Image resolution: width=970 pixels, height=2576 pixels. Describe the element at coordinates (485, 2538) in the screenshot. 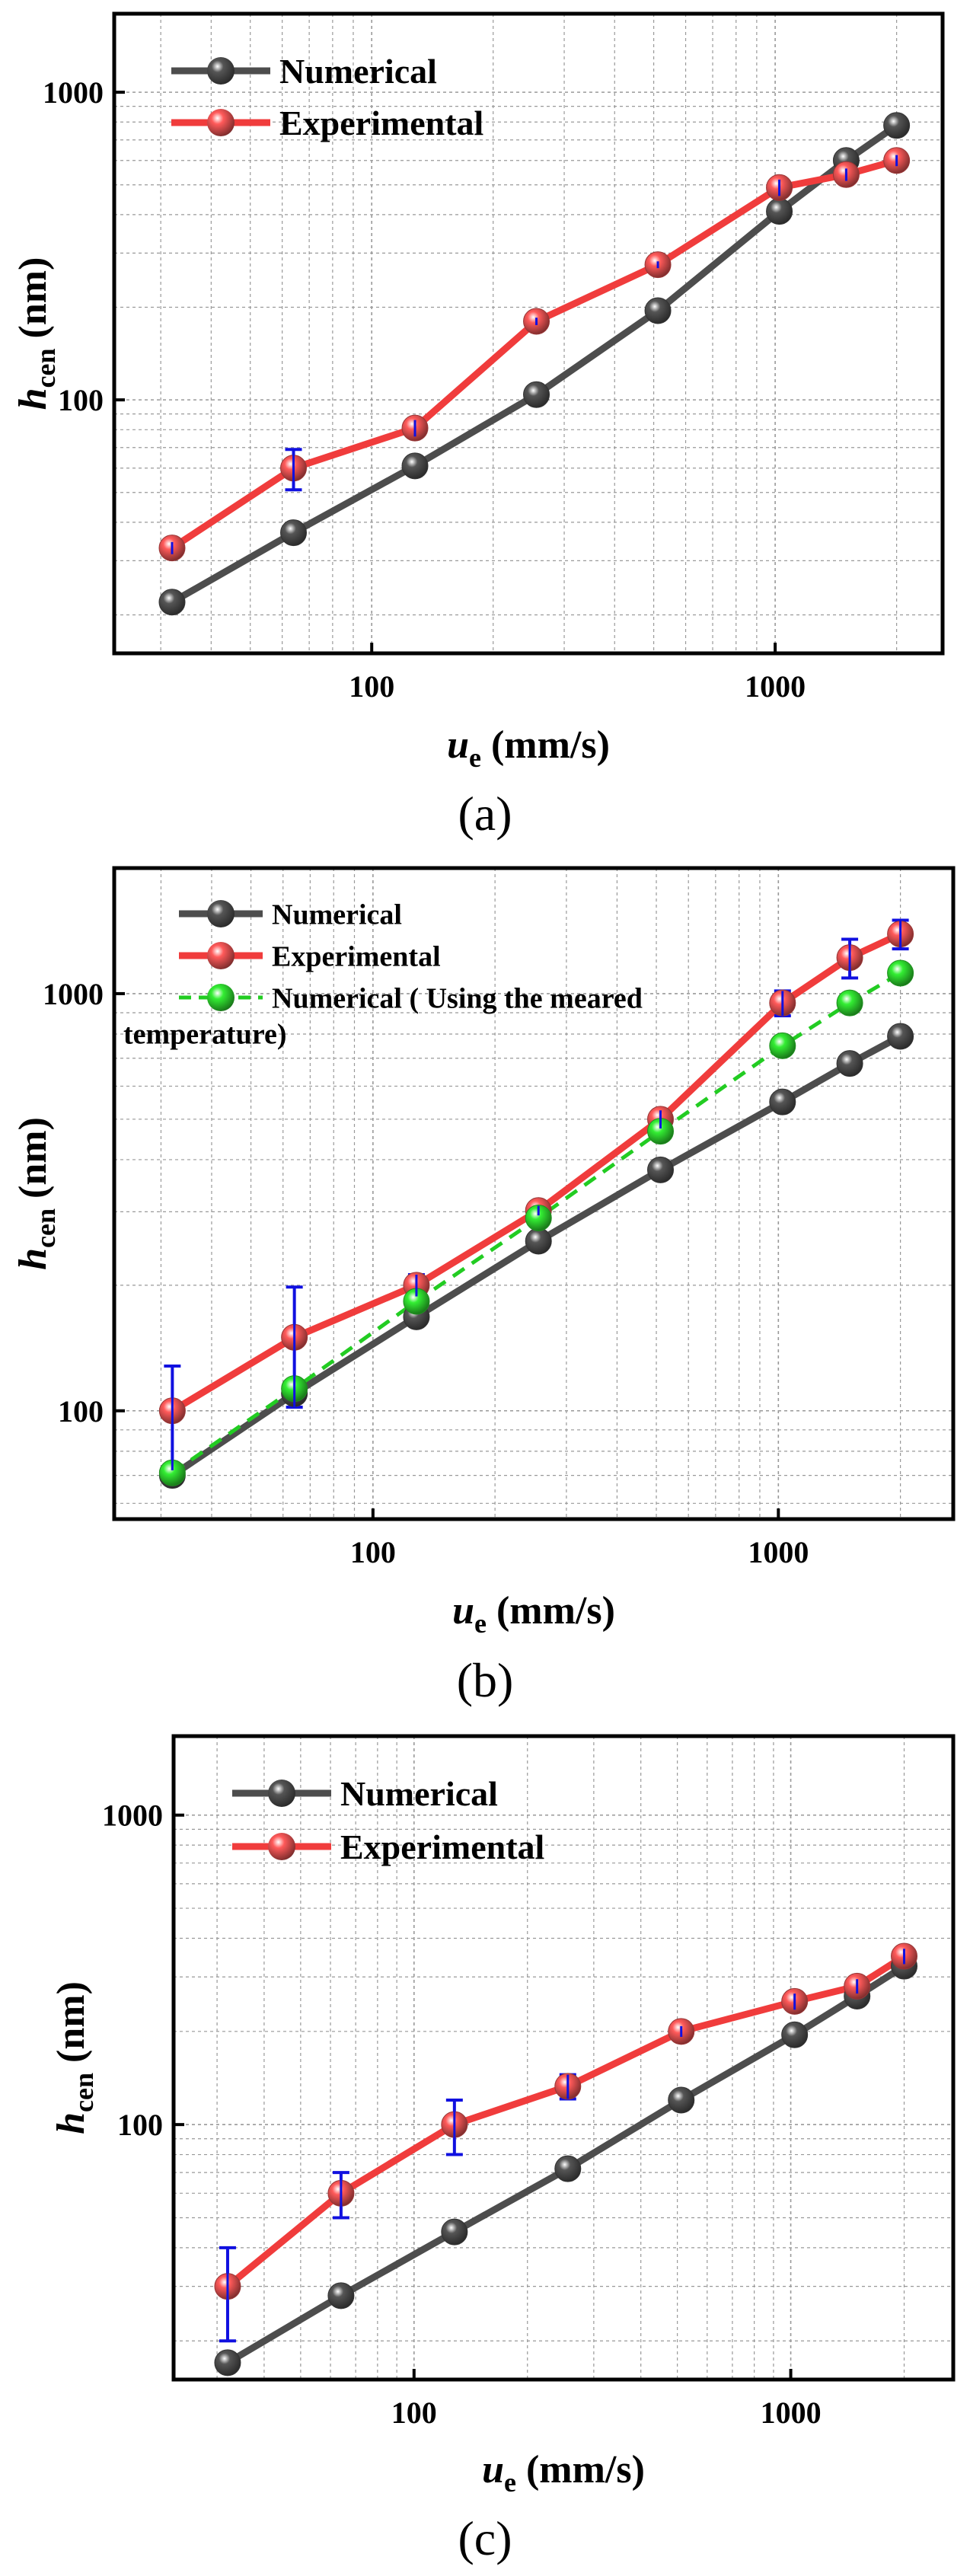

I see `panel-label: (c)` at that location.